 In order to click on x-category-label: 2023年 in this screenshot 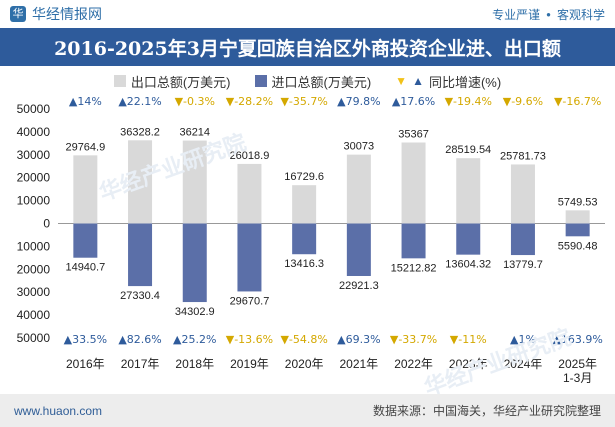, I will do `click(468, 364)`.